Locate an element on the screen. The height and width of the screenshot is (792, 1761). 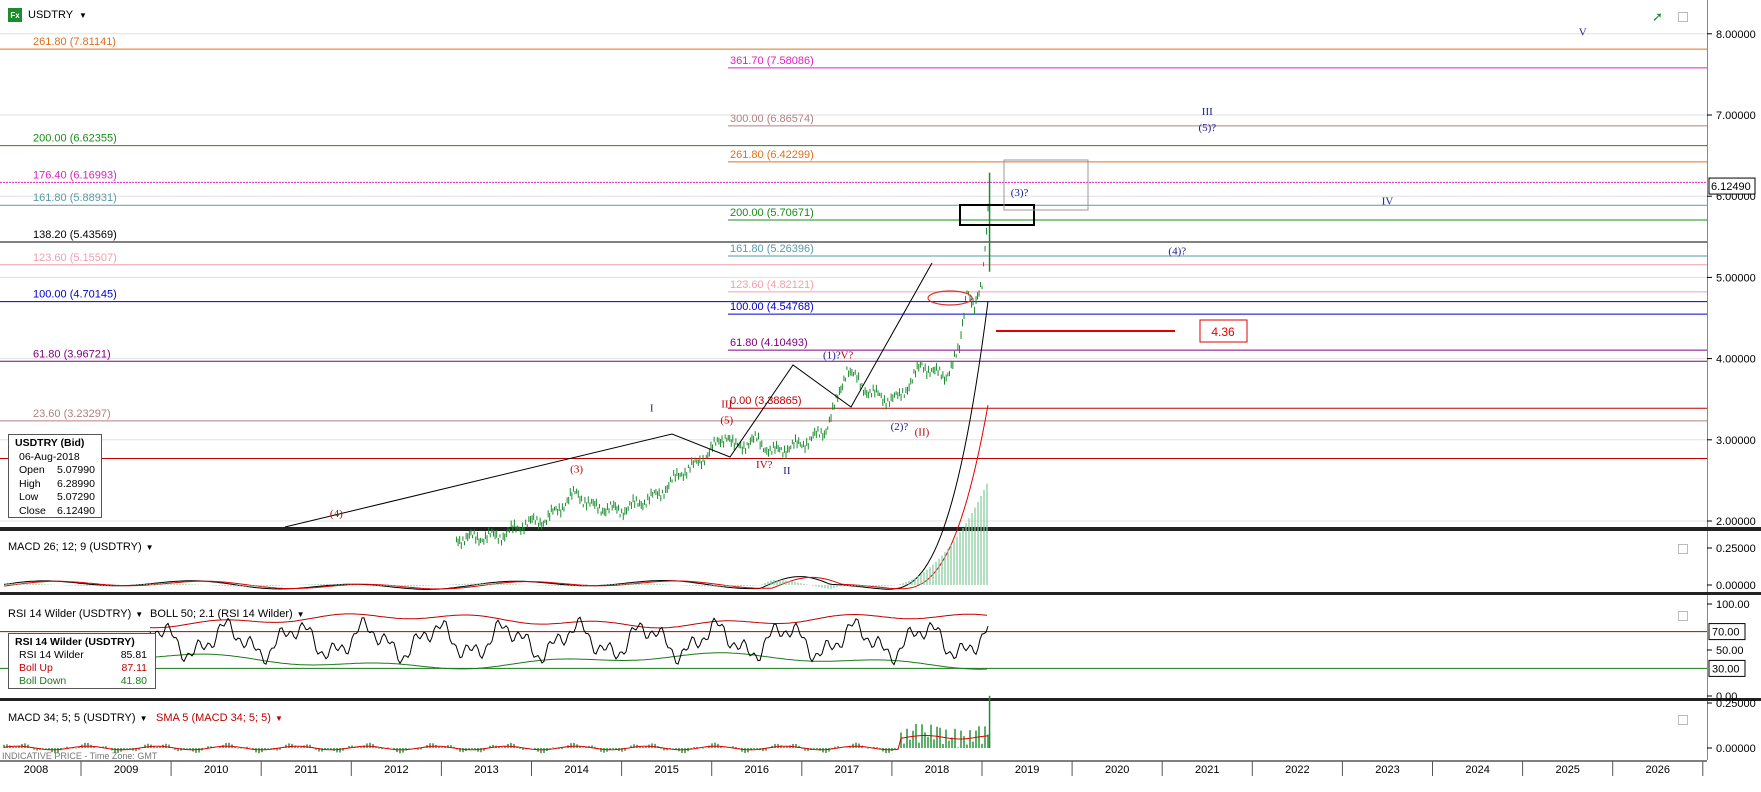
boll-down-line is located at coordinates (568, 661).